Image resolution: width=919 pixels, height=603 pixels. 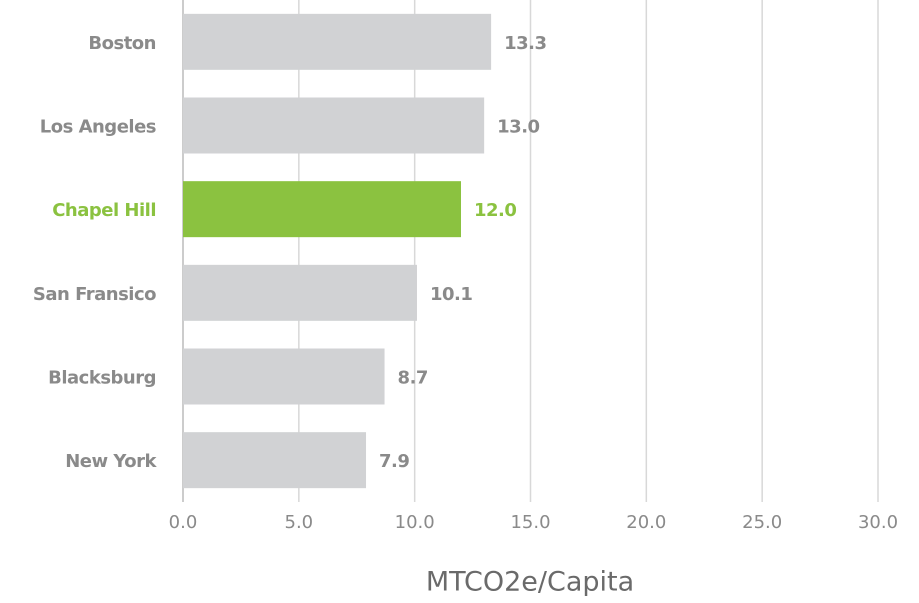 What do you see at coordinates (102, 378) in the screenshot?
I see `category-label: Blacksburg` at bounding box center [102, 378].